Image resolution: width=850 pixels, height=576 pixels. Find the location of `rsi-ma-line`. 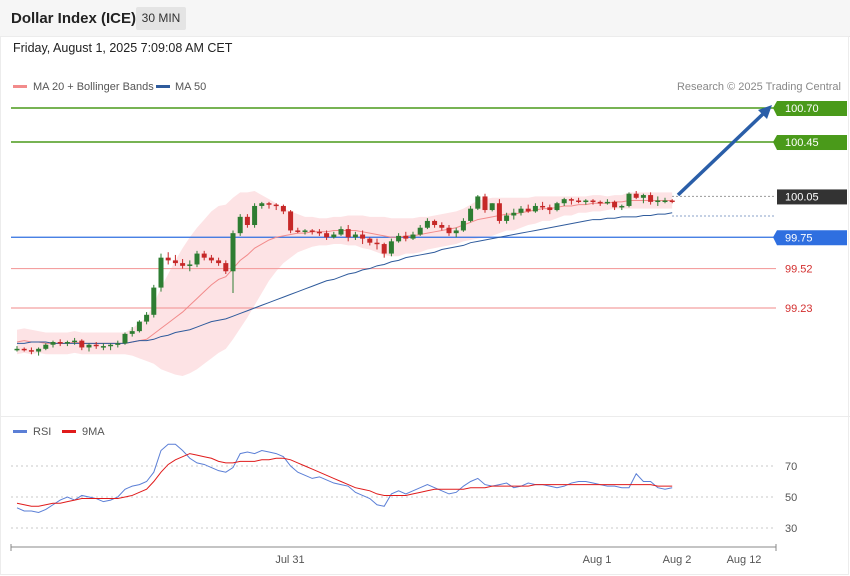

rsi-ma-line is located at coordinates (344, 480).